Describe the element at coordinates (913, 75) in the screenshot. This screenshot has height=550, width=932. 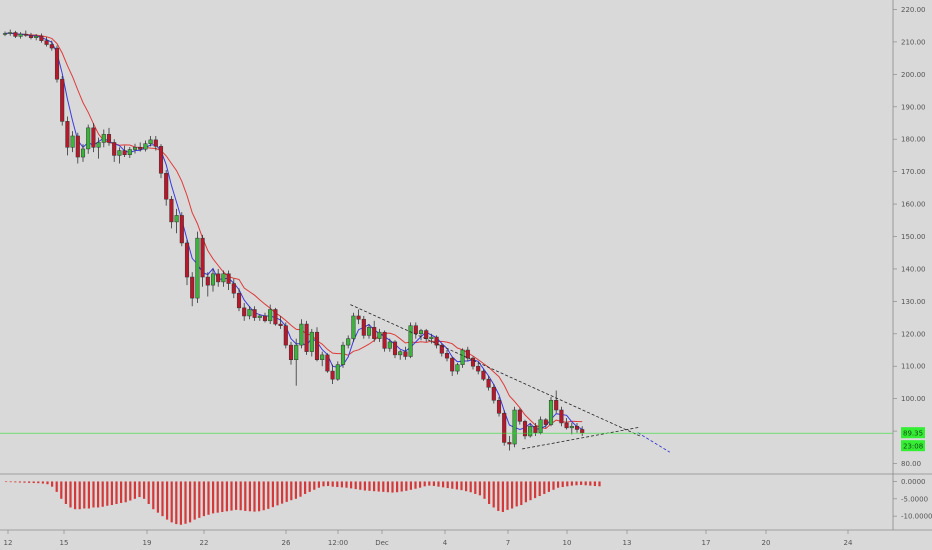
I see `price-tick-label: 200.00` at that location.